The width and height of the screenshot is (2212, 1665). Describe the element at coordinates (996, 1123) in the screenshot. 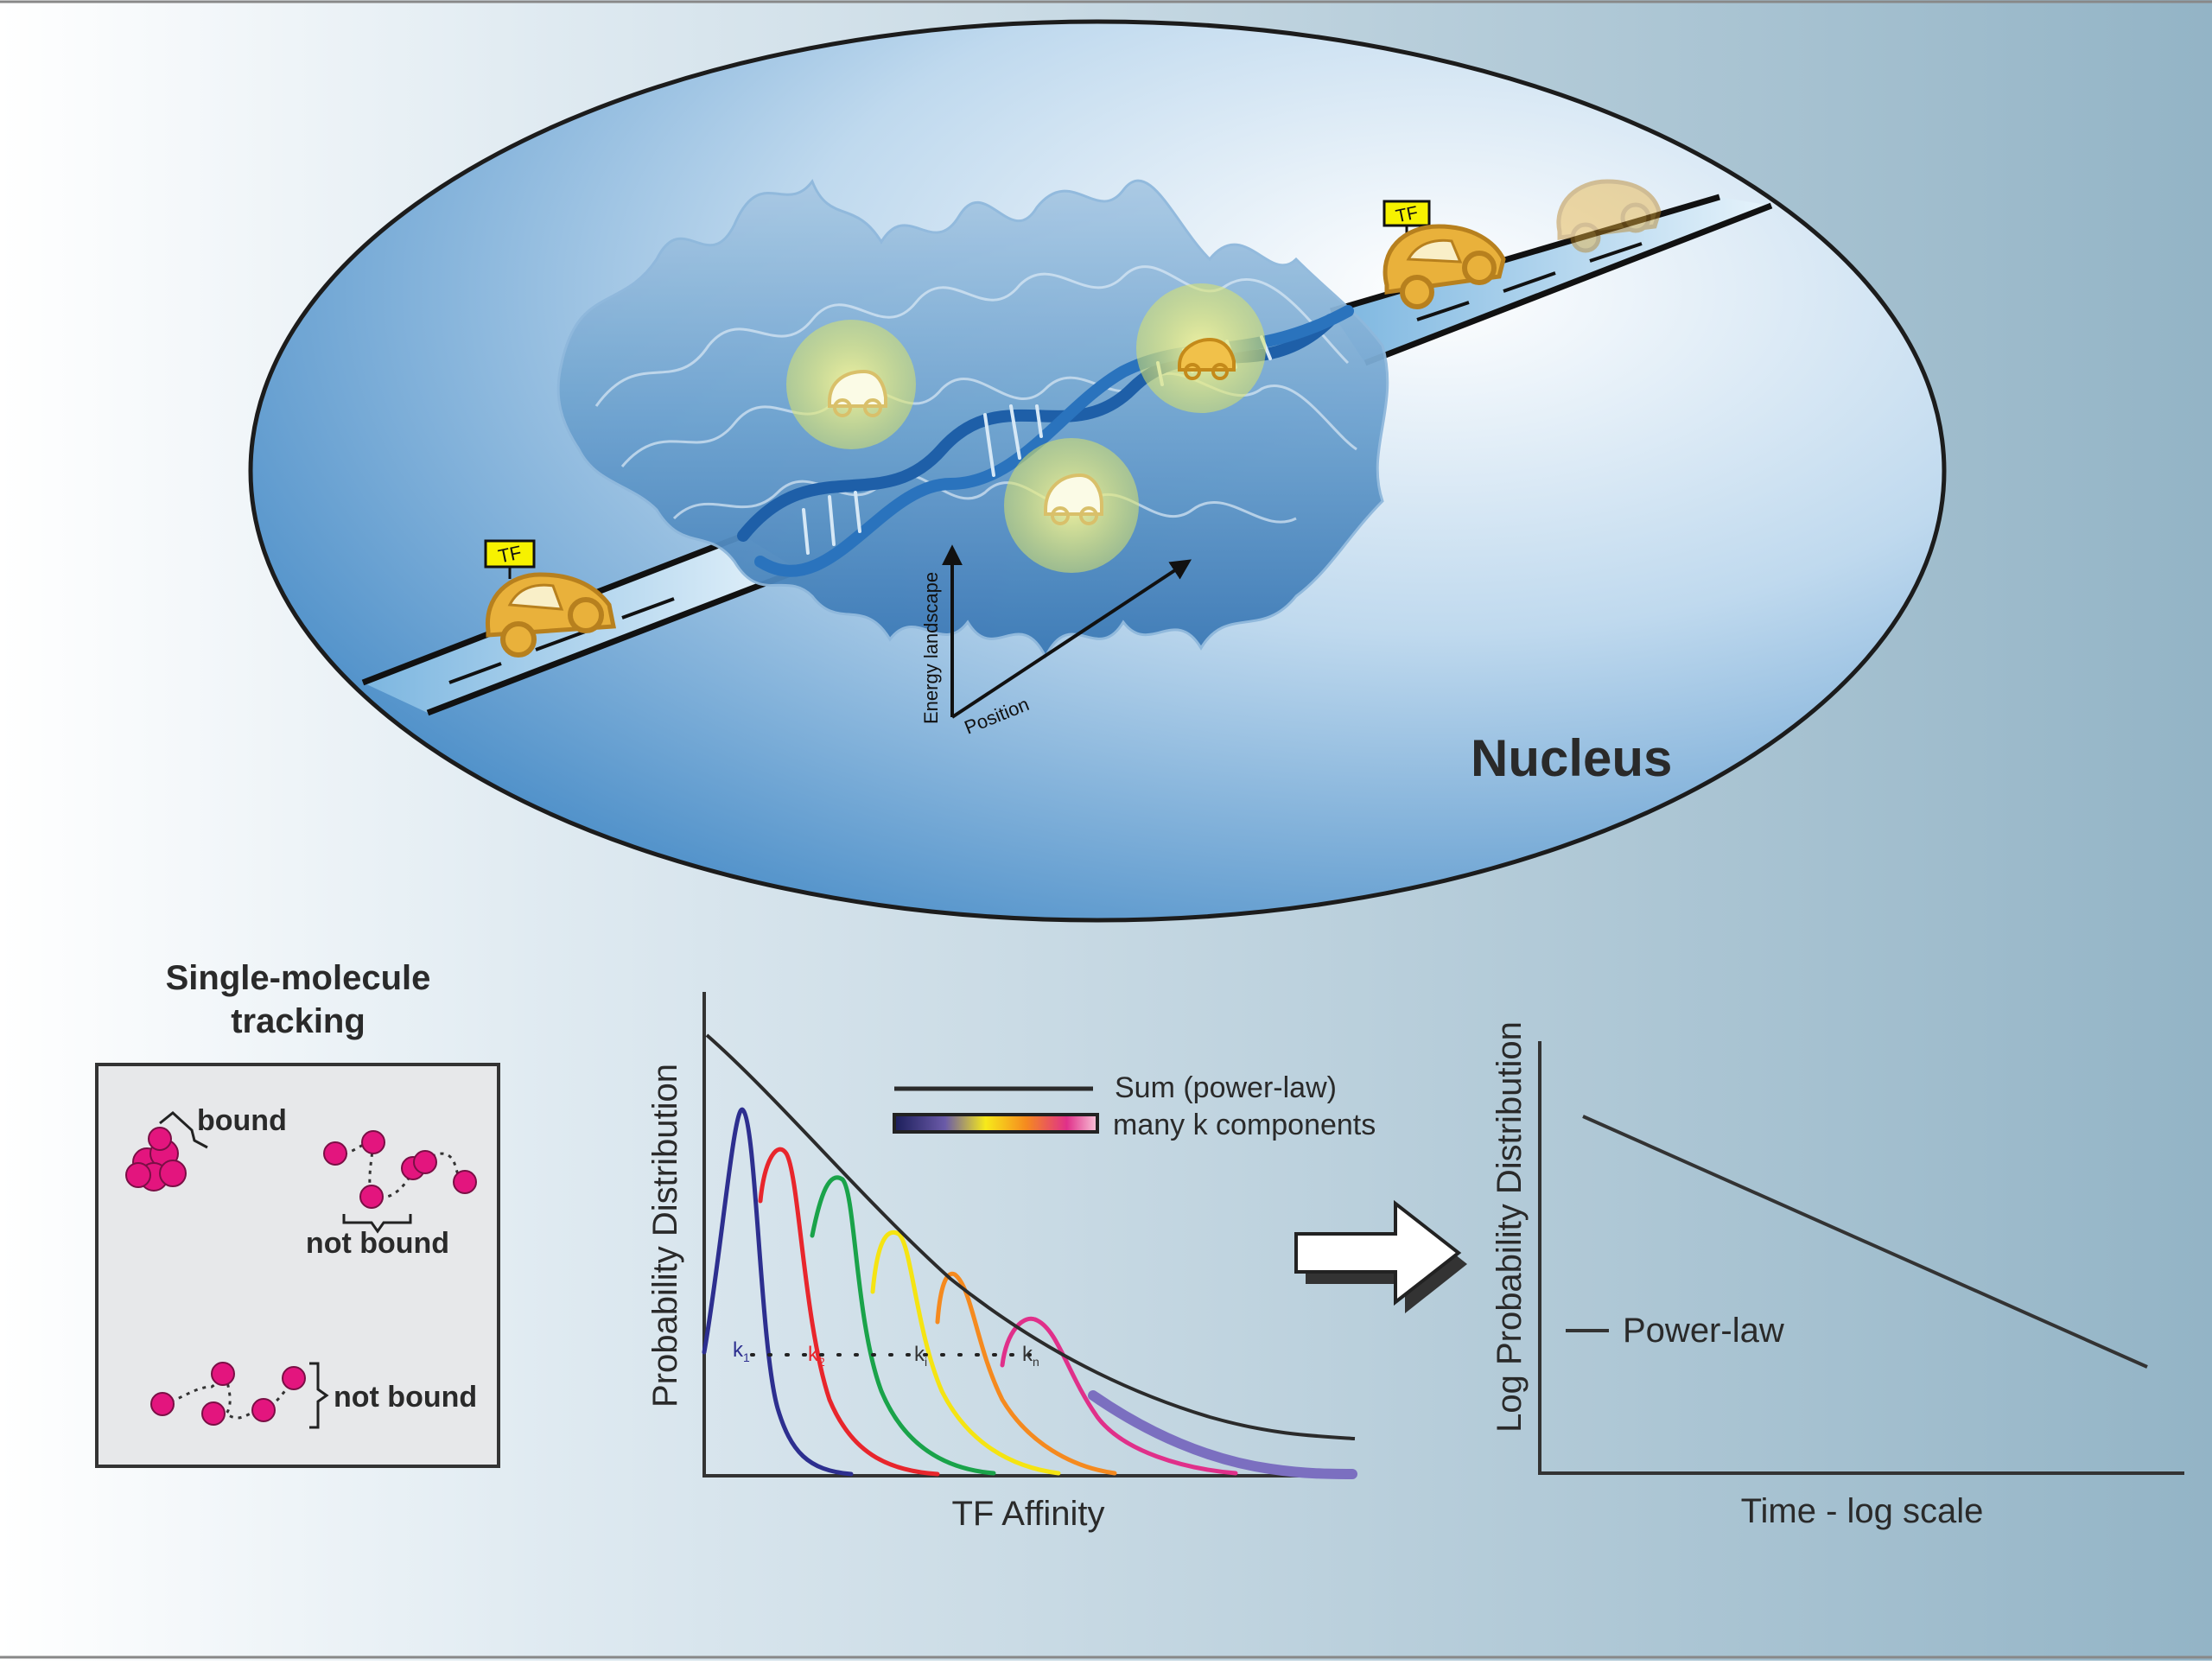

I see `legend-components-swatch` at that location.